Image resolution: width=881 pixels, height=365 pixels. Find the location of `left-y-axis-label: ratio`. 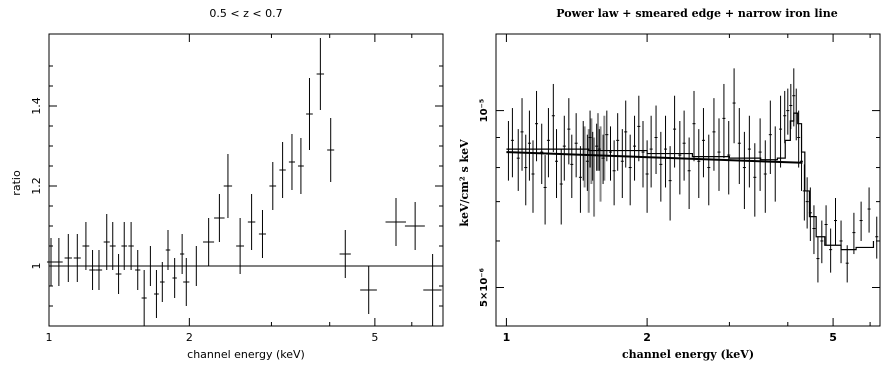

left-y-axis-label: ratio is located at coordinates (16, 183).